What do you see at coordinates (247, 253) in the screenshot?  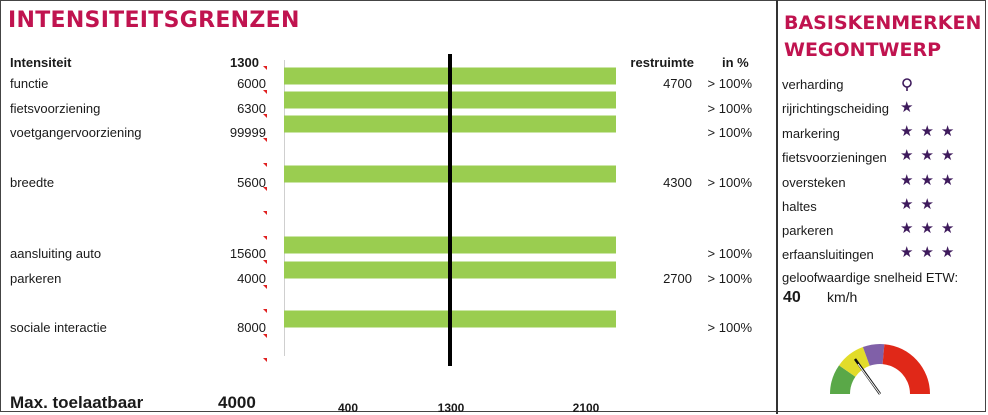 I see `row-value-aansluiting-auto: 15600` at bounding box center [247, 253].